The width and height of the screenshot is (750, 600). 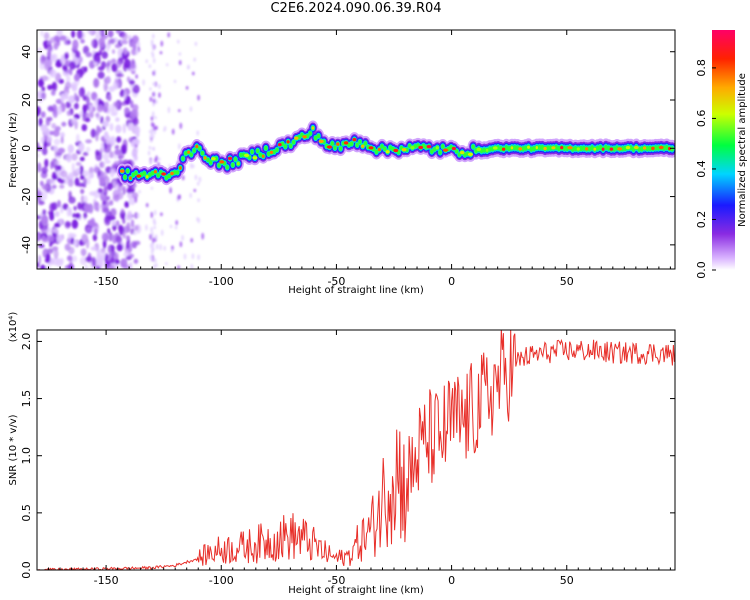 I want to click on colorbar-gradient, so click(x=723, y=150).